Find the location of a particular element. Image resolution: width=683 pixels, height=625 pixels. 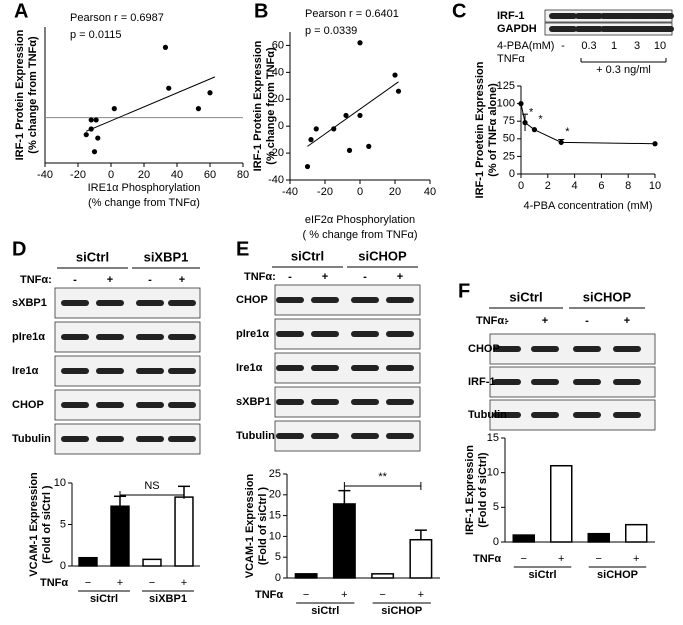

fit-line is located at coordinates (353, 114).